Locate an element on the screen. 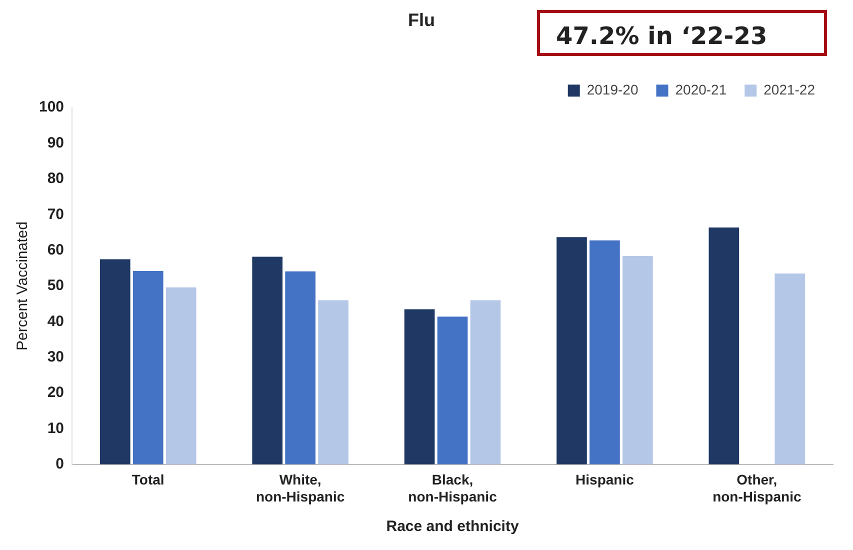  x-tick-label: Other, non-Hispanic is located at coordinates (757, 488).